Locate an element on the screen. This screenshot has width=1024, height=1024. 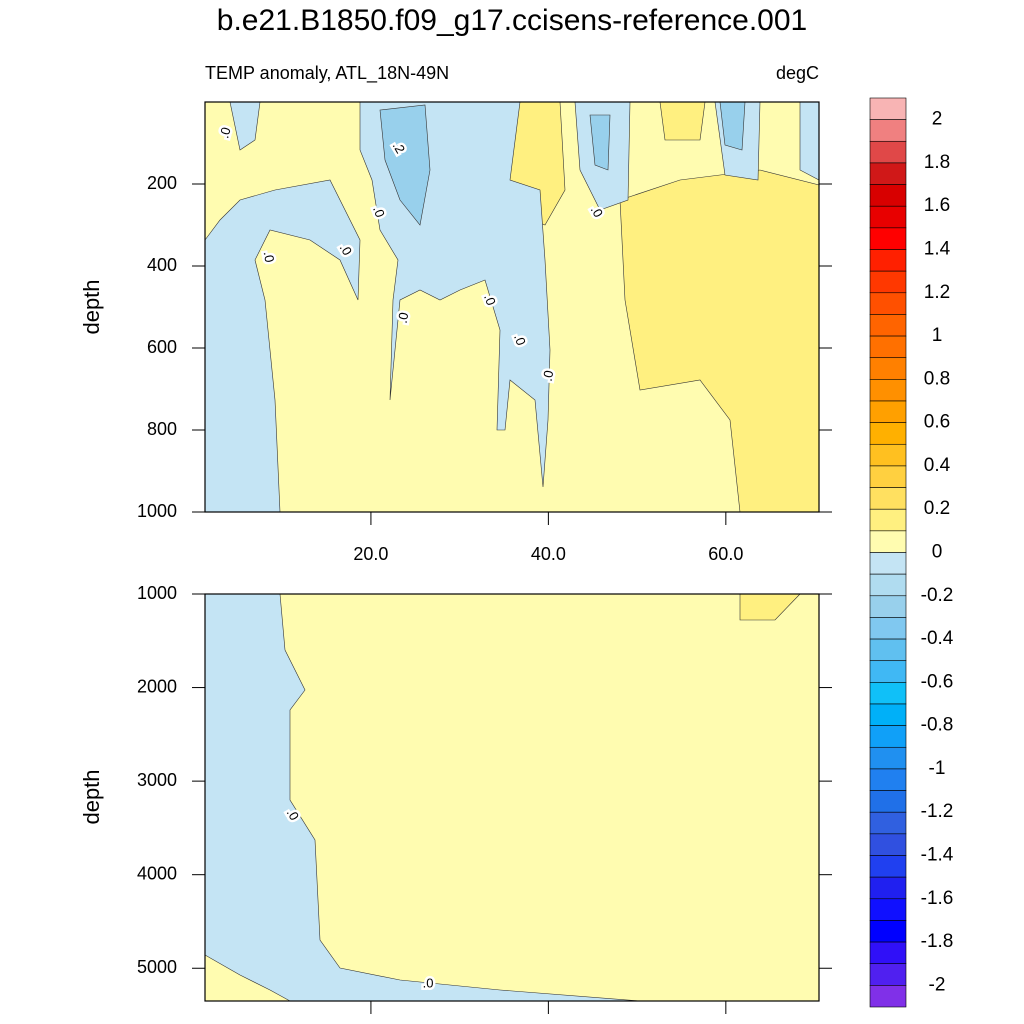
units: degC is located at coordinates (797, 73).